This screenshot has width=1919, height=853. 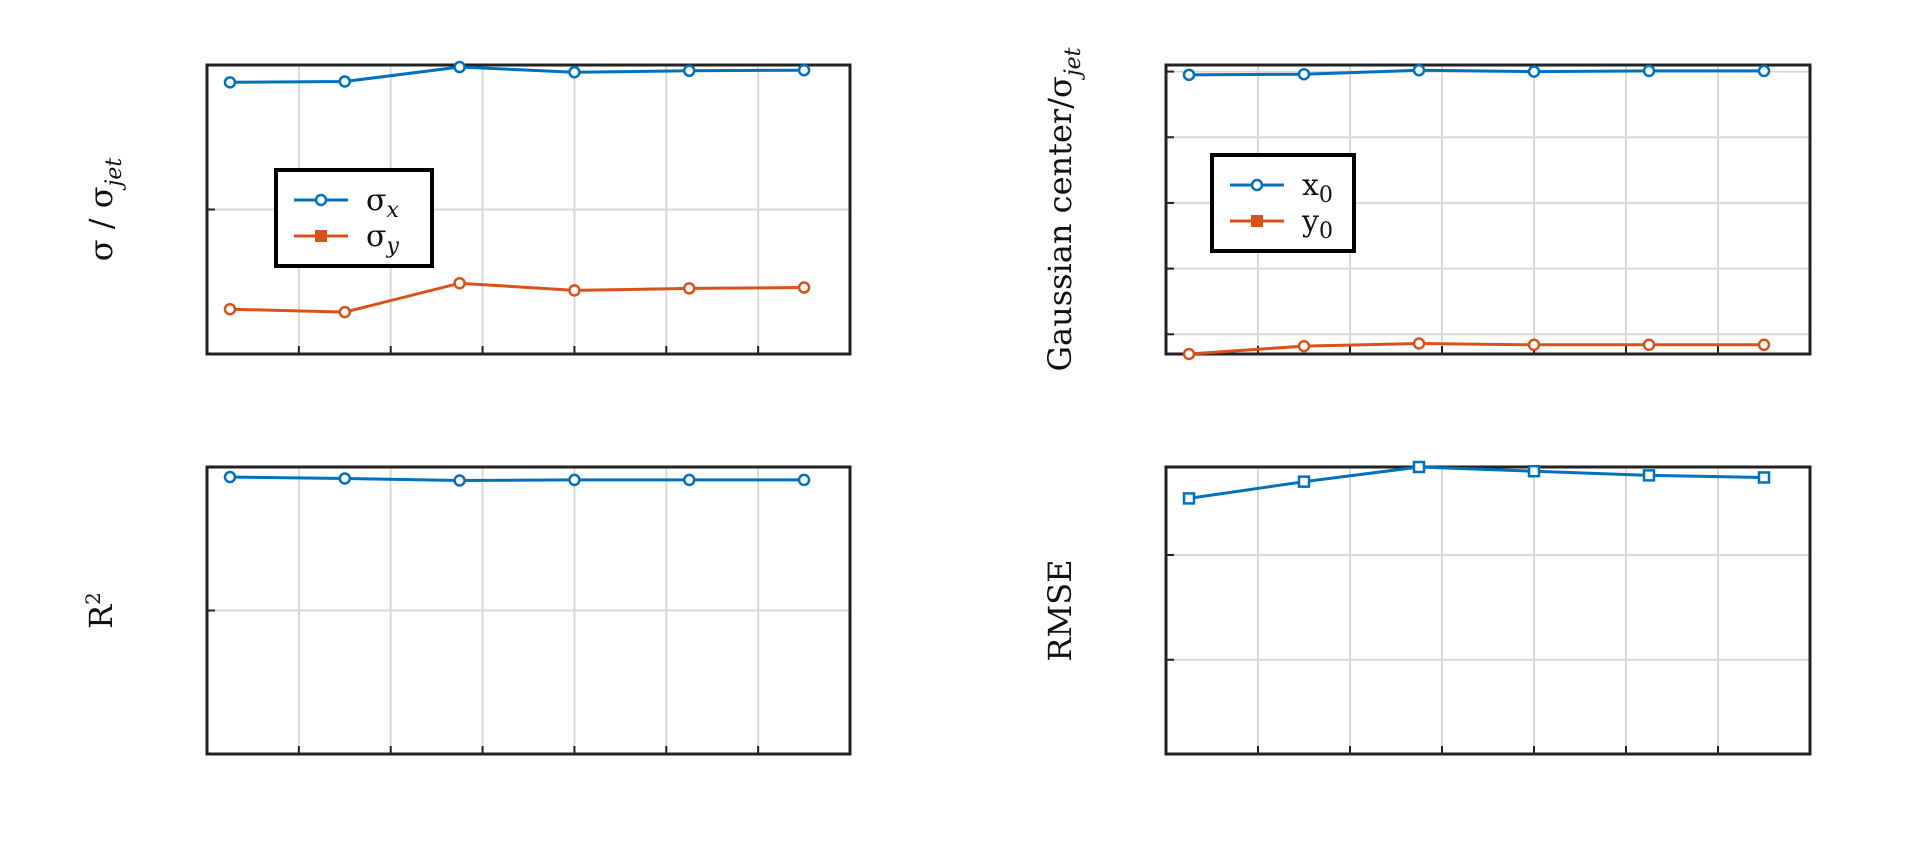 What do you see at coordinates (392, 246) in the screenshot?
I see `legend-entry-subscript: y` at bounding box center [392, 246].